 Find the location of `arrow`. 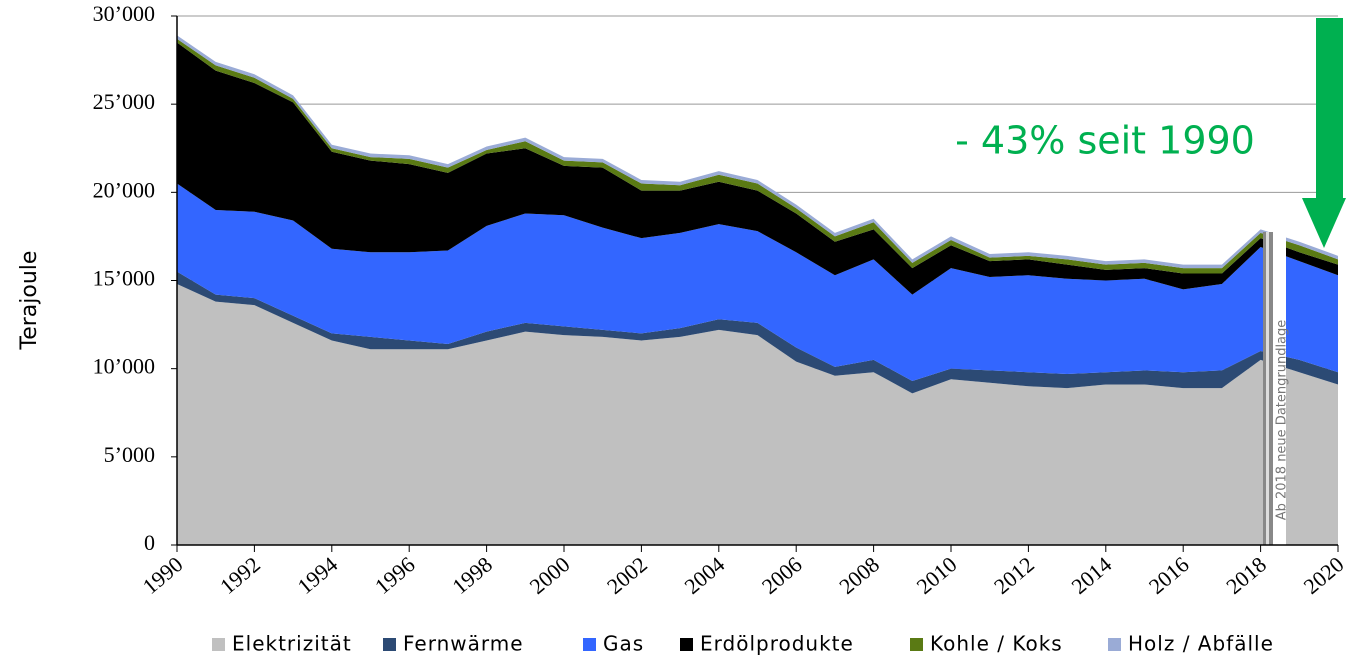

arrow is located at coordinates (1324, 133).